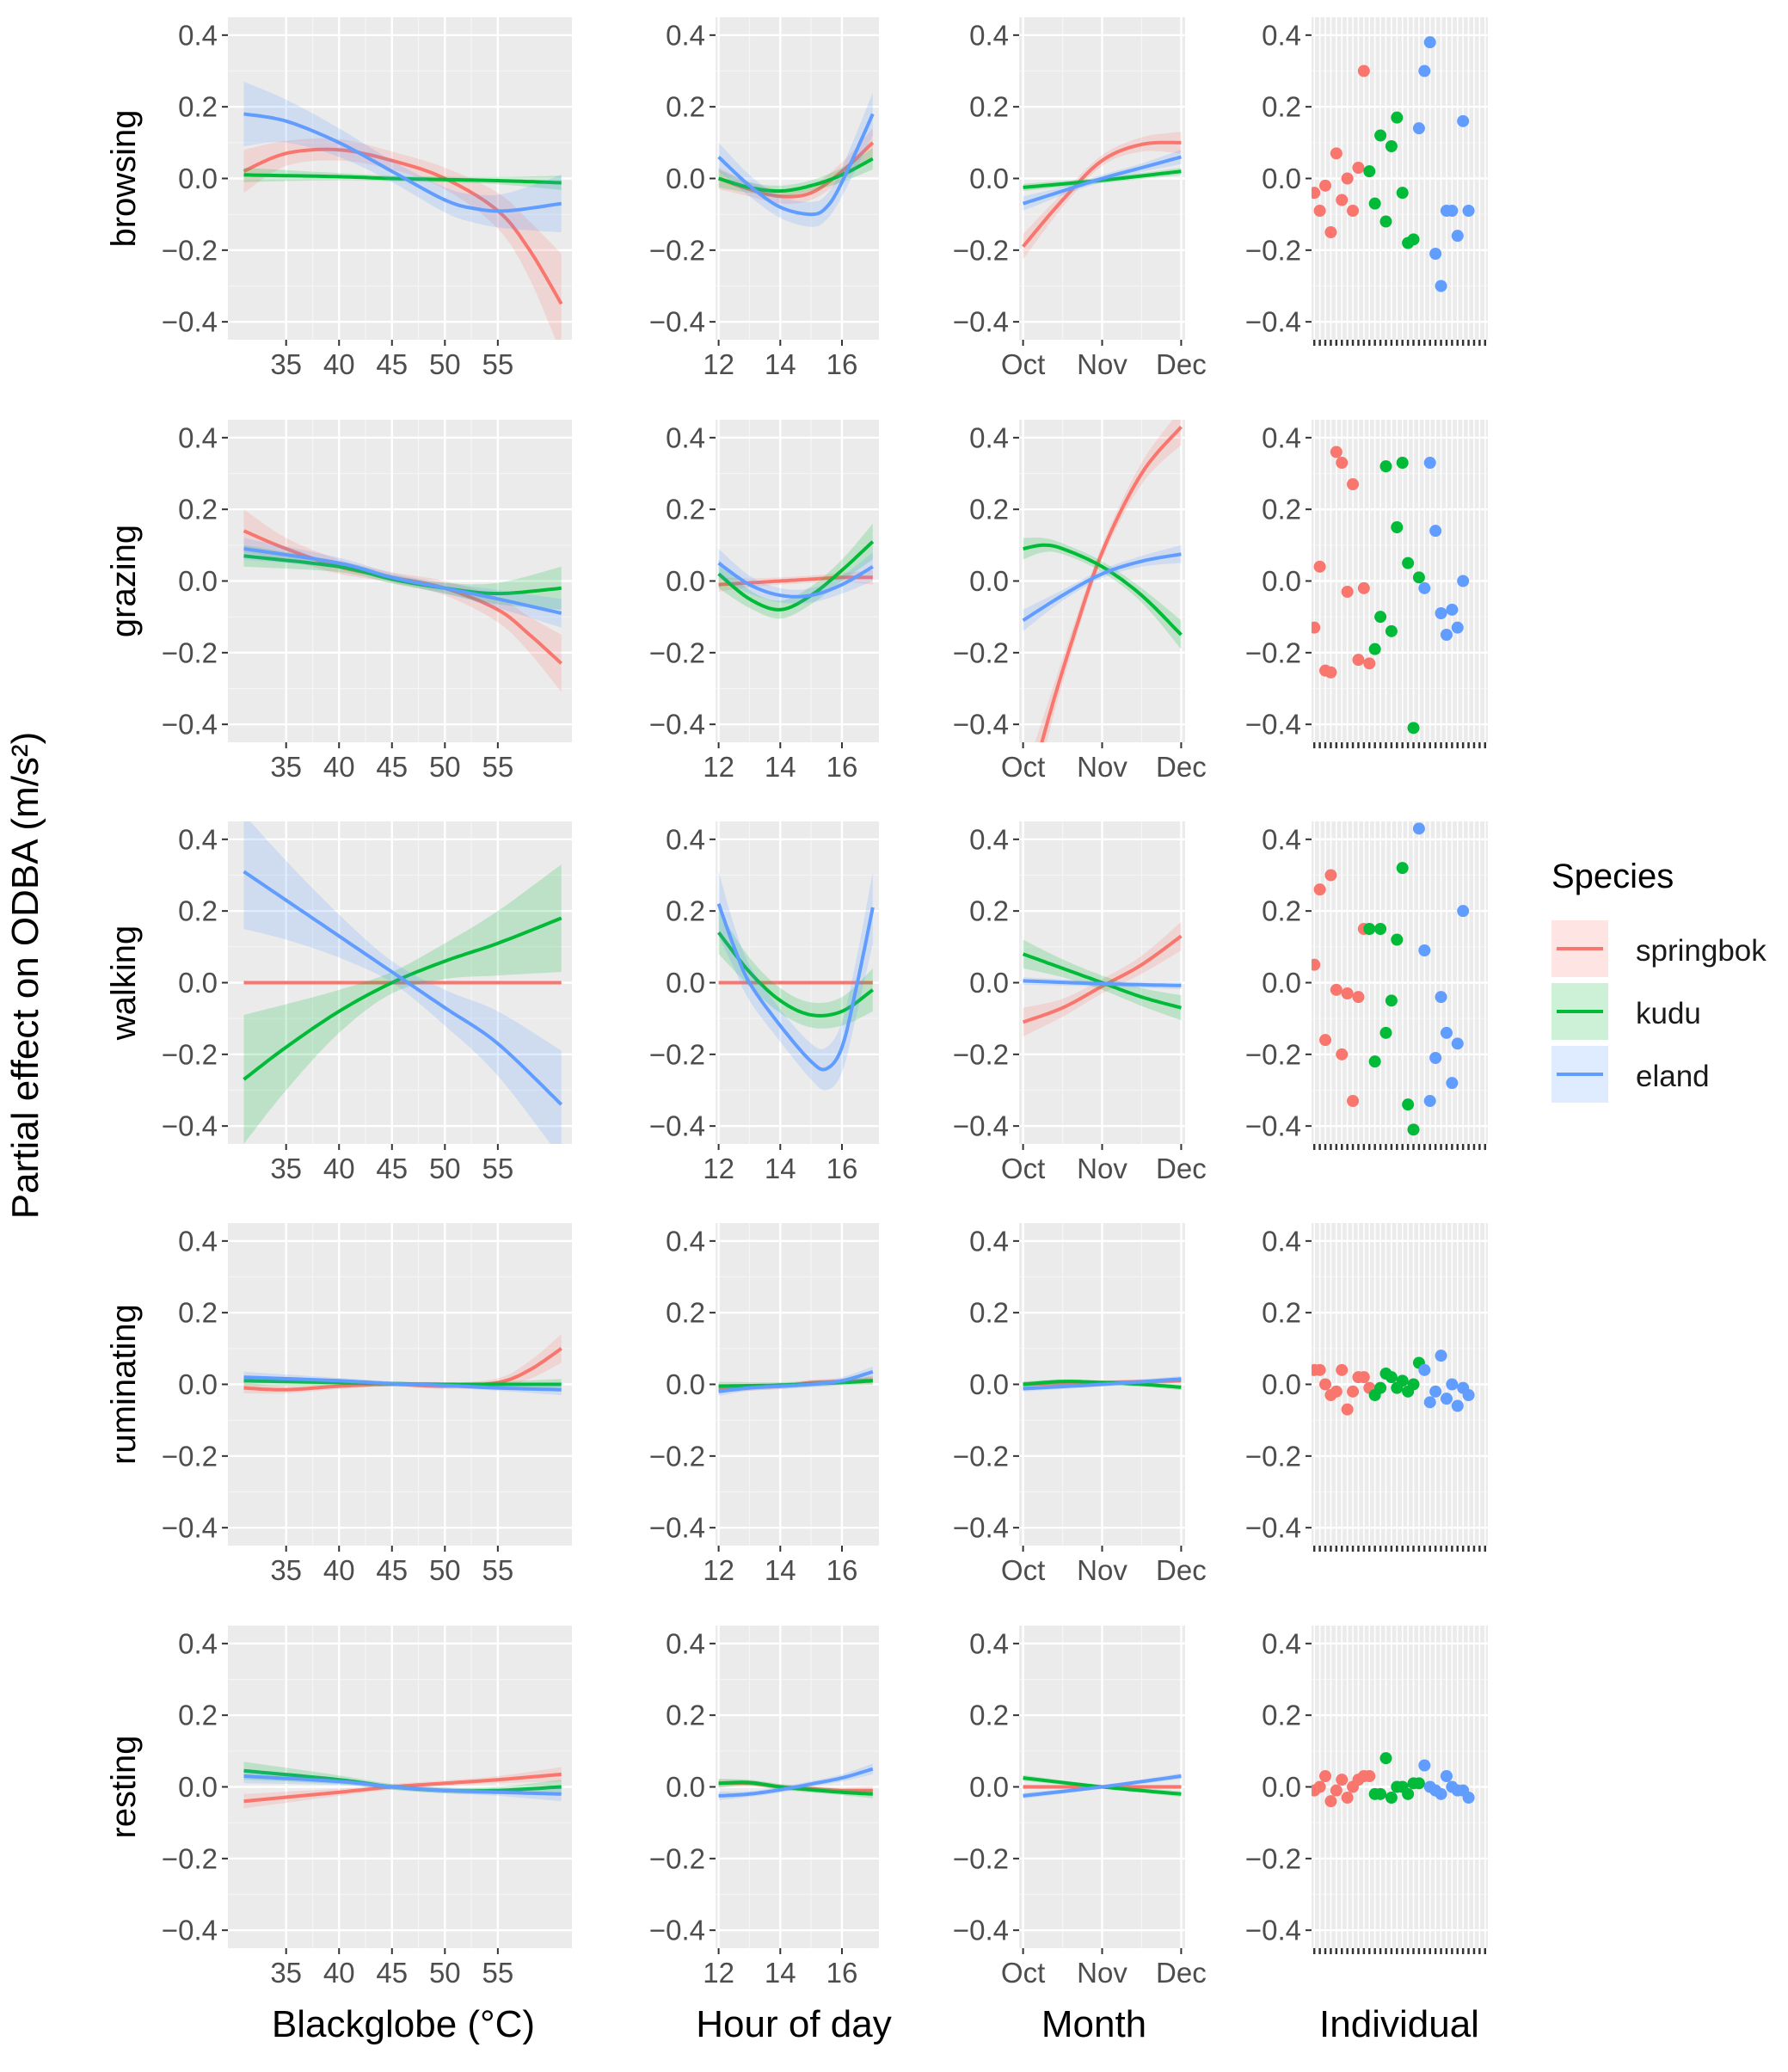 Image resolution: width=1788 pixels, height=2072 pixels. Describe the element at coordinates (339, 364) in the screenshot. I see `x-tick-label: 40` at that location.